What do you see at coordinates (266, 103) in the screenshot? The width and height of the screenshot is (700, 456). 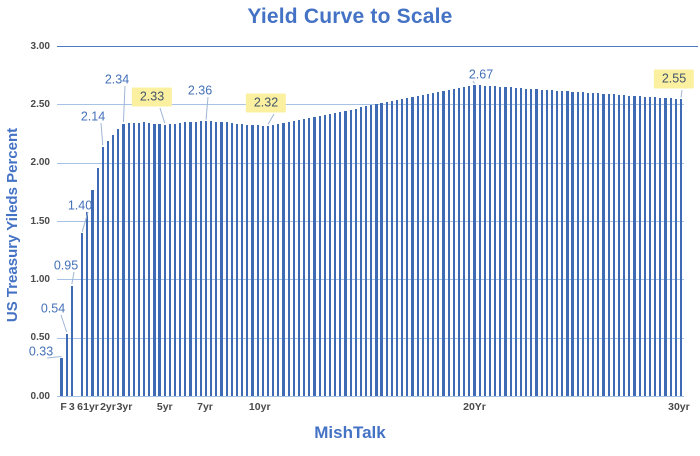 I see `data-label-highlighted: 2.32` at bounding box center [266, 103].